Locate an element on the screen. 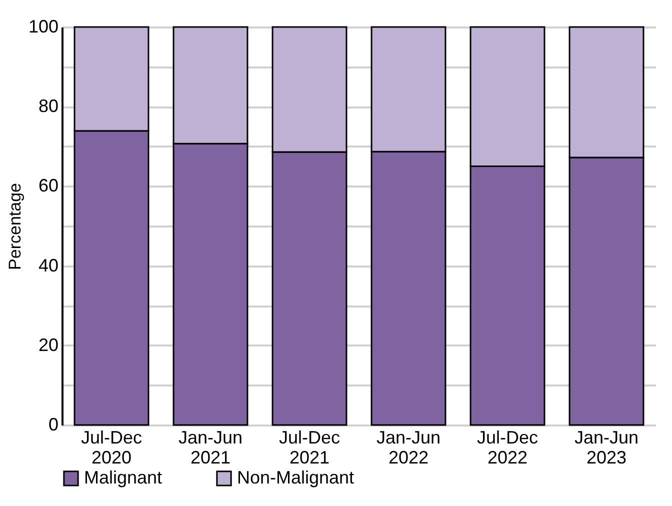 The image size is (672, 506). y-tick-label: 100 is located at coordinates (43, 26).